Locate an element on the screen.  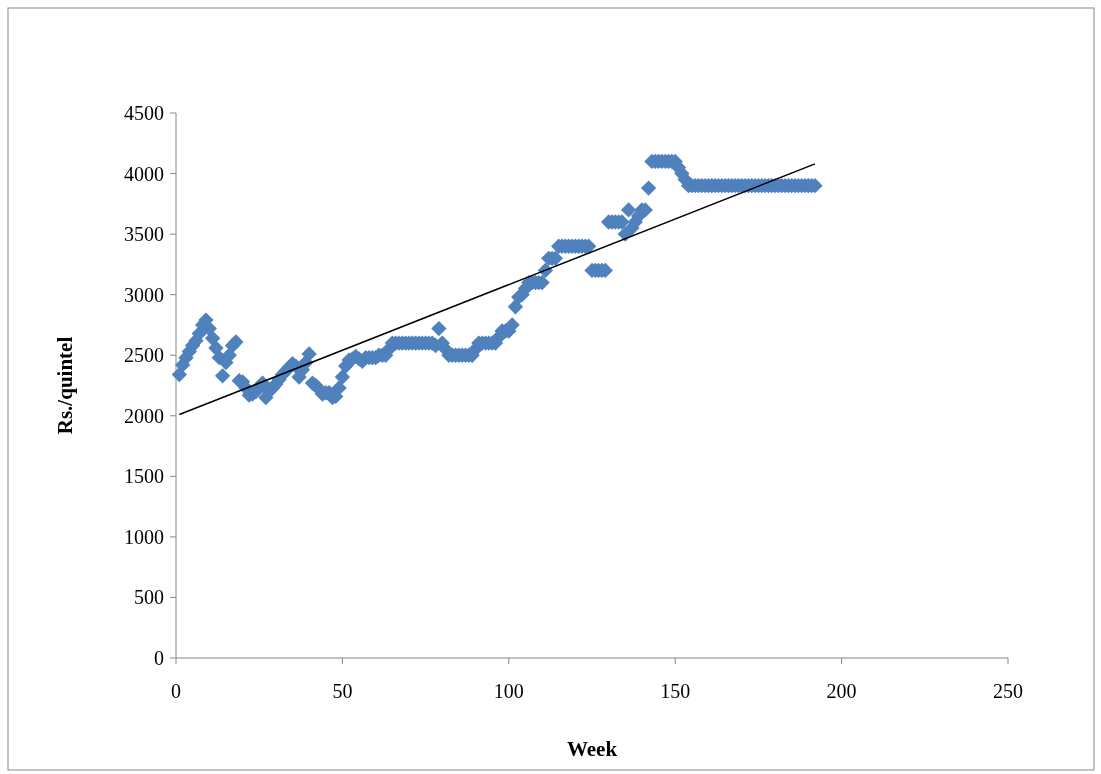
y-tick-label: 4500 is located at coordinates (144, 113).